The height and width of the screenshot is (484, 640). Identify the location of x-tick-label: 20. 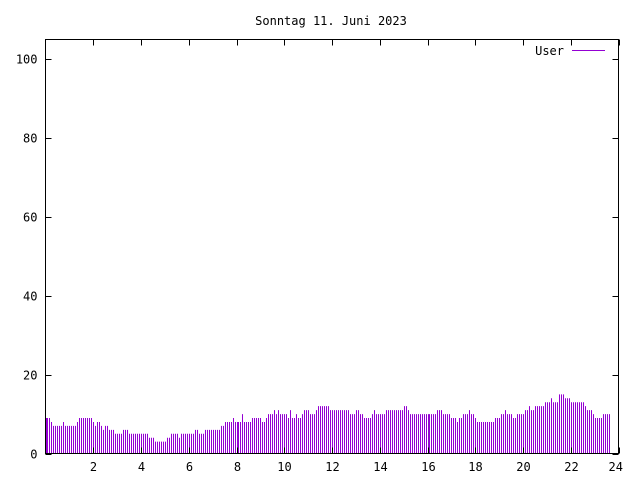
(523, 467).